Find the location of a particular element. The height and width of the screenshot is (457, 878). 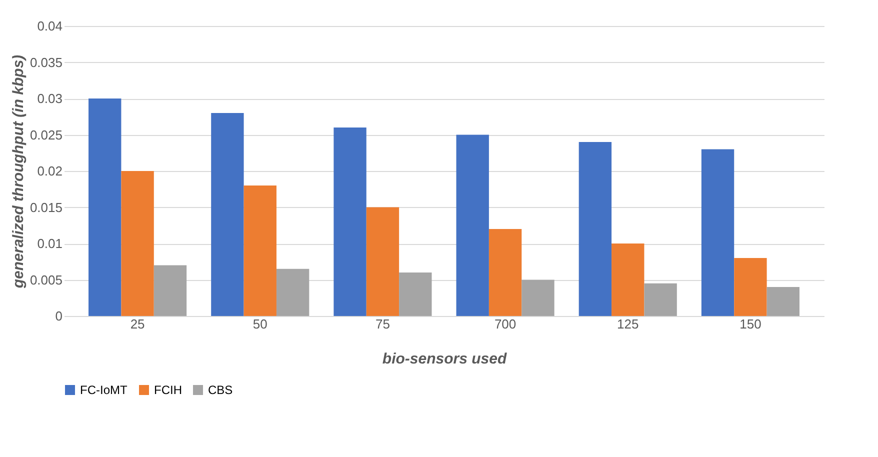

y-tick-label: 0.01 is located at coordinates (49, 243).